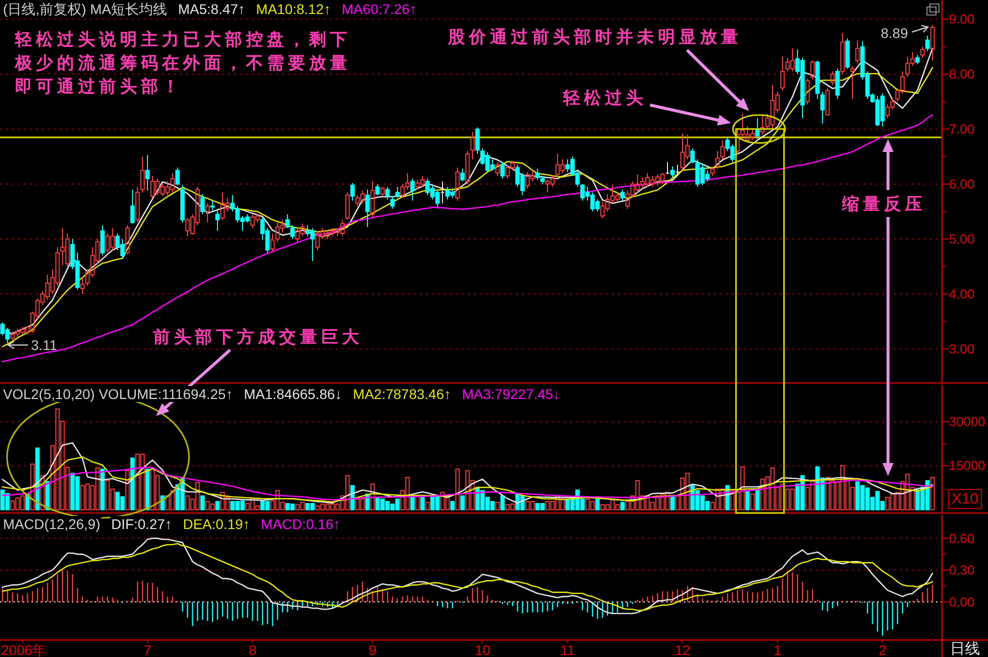 This screenshot has width=988, height=657. What do you see at coordinates (961, 570) in the screenshot?
I see `y-tick-label: 0.30` at bounding box center [961, 570].